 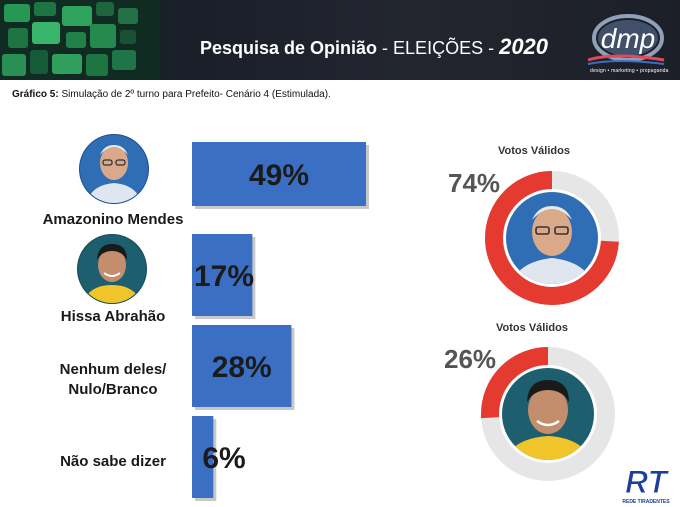 I want to click on green-mosaic-decoration, so click(x=80, y=40).